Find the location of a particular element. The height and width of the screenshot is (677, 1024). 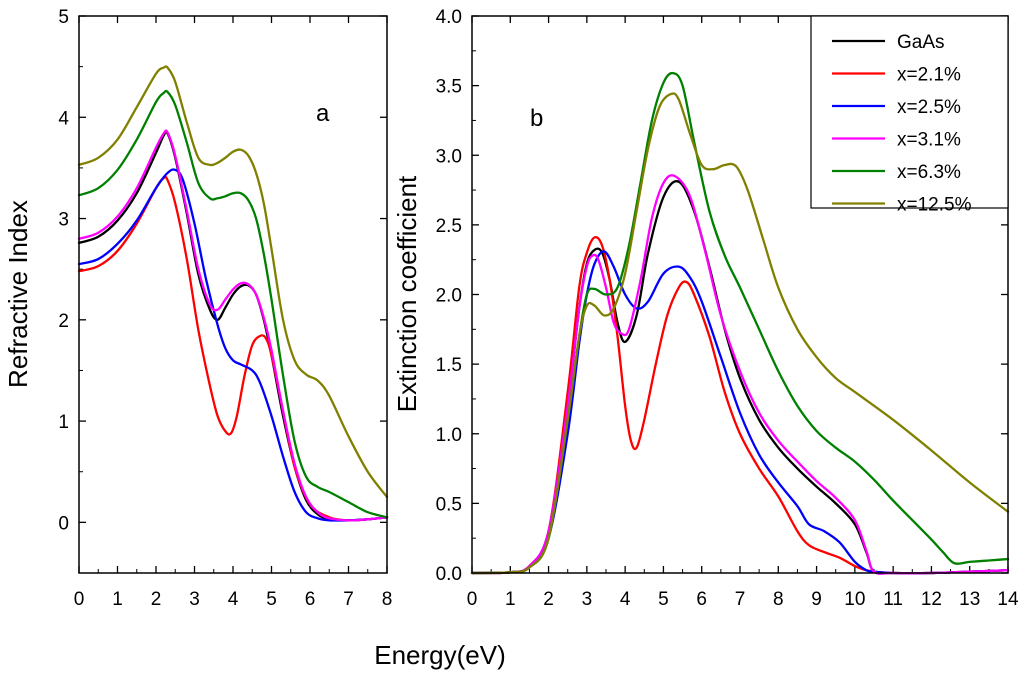

panel-a-xtick-label: 5 is located at coordinates (271, 599).